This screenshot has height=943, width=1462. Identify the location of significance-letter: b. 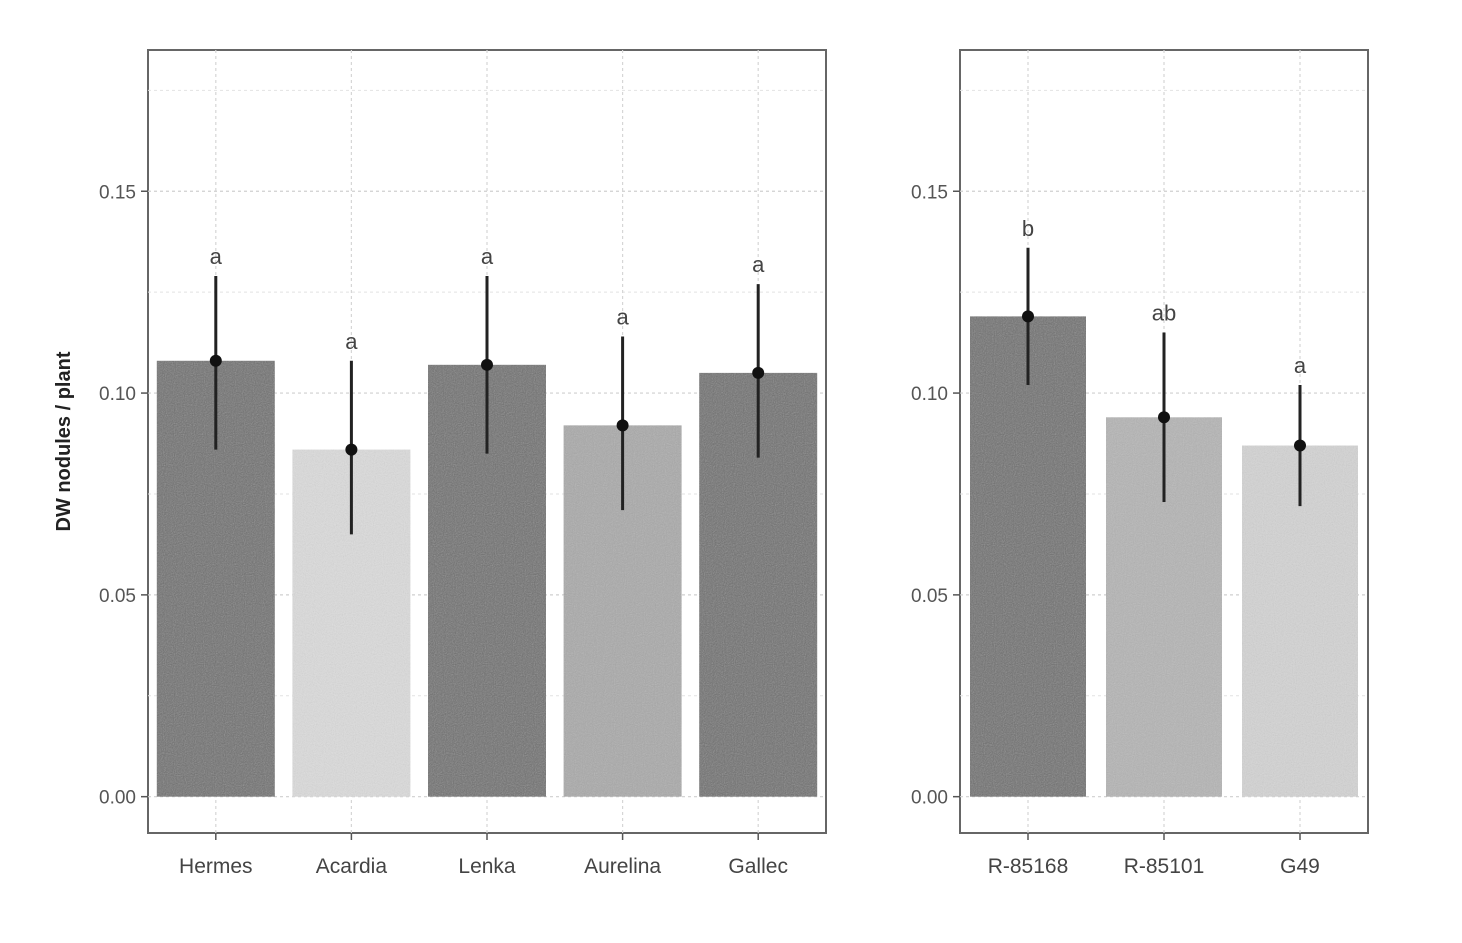
(1028, 228).